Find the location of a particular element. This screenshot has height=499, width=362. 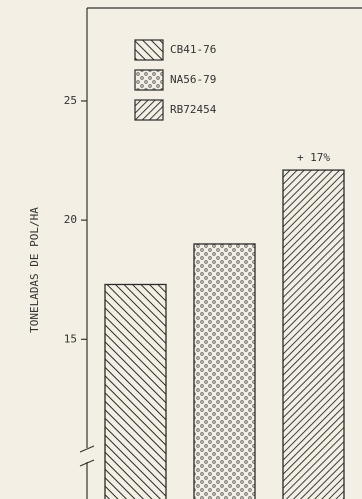

legend-label: RB72454 is located at coordinates (193, 109).